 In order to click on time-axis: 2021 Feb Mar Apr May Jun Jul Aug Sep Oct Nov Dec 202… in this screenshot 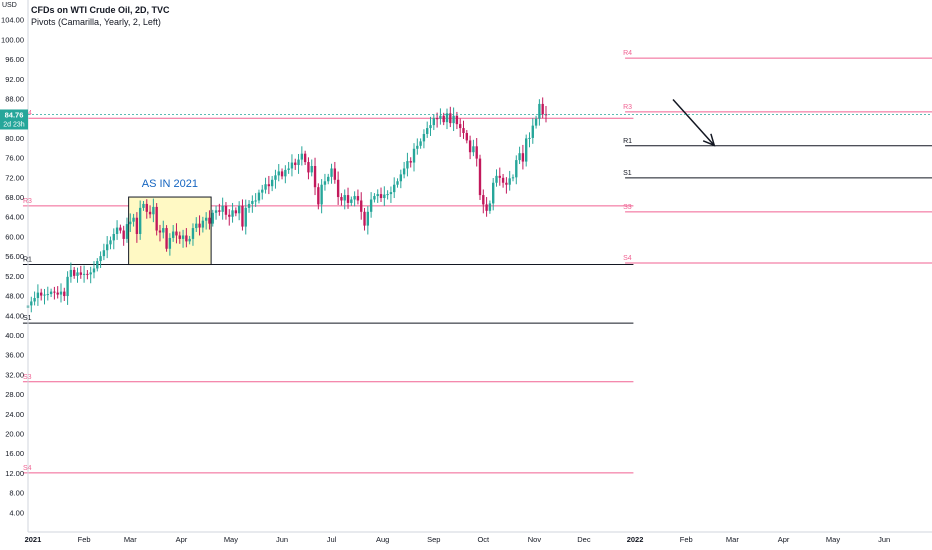, I will do `click(478, 537)`.